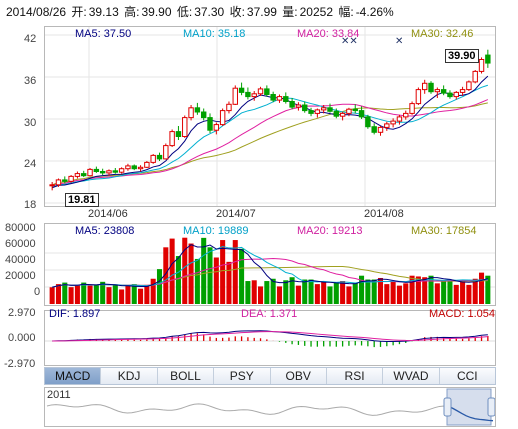 The height and width of the screenshot is (429, 518). I want to click on high-value: 39.90, so click(156, 12).